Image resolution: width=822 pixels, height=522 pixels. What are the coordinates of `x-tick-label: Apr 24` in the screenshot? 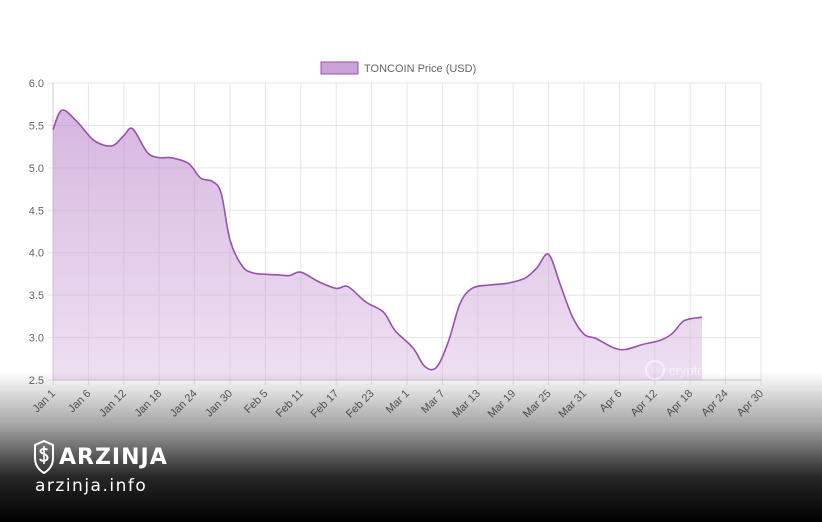 It's located at (714, 403).